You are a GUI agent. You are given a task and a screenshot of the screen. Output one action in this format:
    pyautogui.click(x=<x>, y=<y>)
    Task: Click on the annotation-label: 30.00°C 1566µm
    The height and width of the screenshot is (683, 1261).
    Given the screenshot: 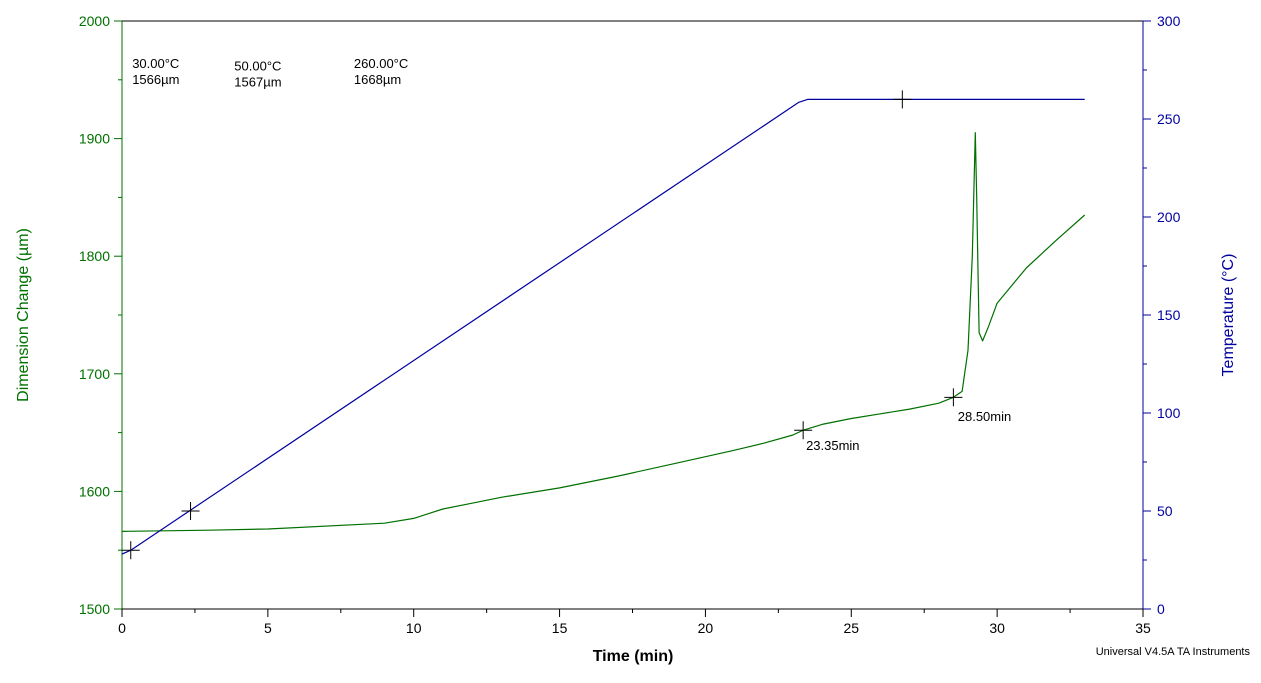 What is the action you would take?
    pyautogui.click(x=155, y=71)
    